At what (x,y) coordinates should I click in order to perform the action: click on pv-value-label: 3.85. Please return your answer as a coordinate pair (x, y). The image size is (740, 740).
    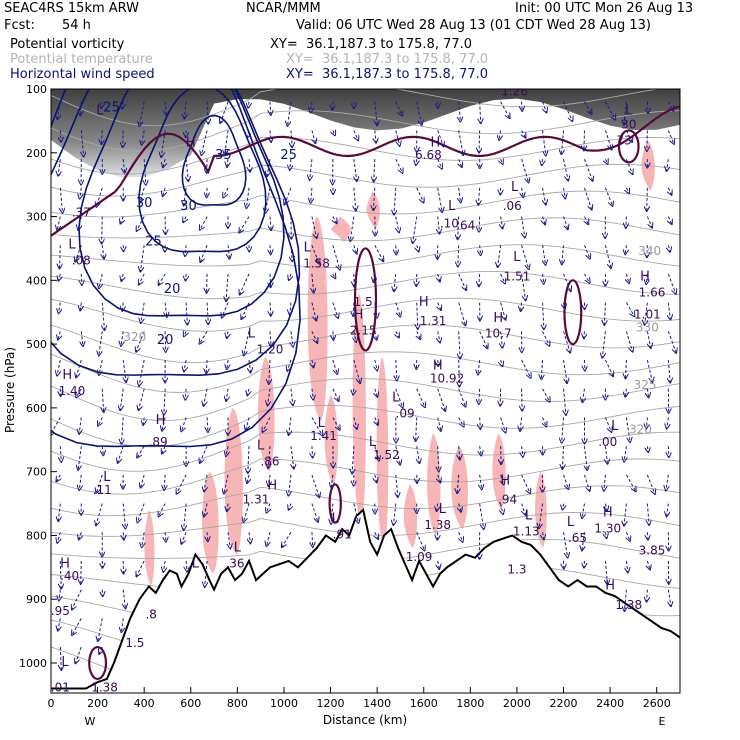
    Looking at the image, I should click on (652, 551).